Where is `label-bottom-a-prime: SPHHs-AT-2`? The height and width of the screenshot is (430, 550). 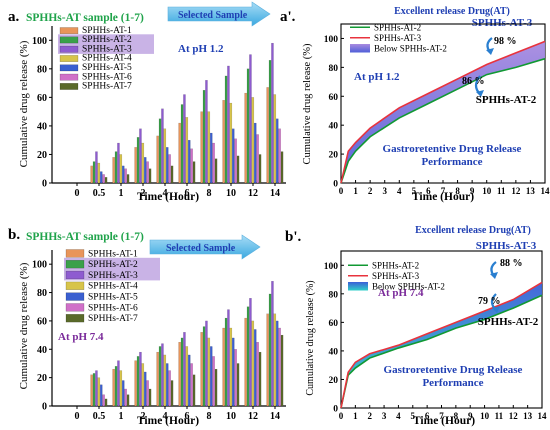
label-bottom-a-prime: SPHHs-AT-2 is located at coordinates (506, 100).